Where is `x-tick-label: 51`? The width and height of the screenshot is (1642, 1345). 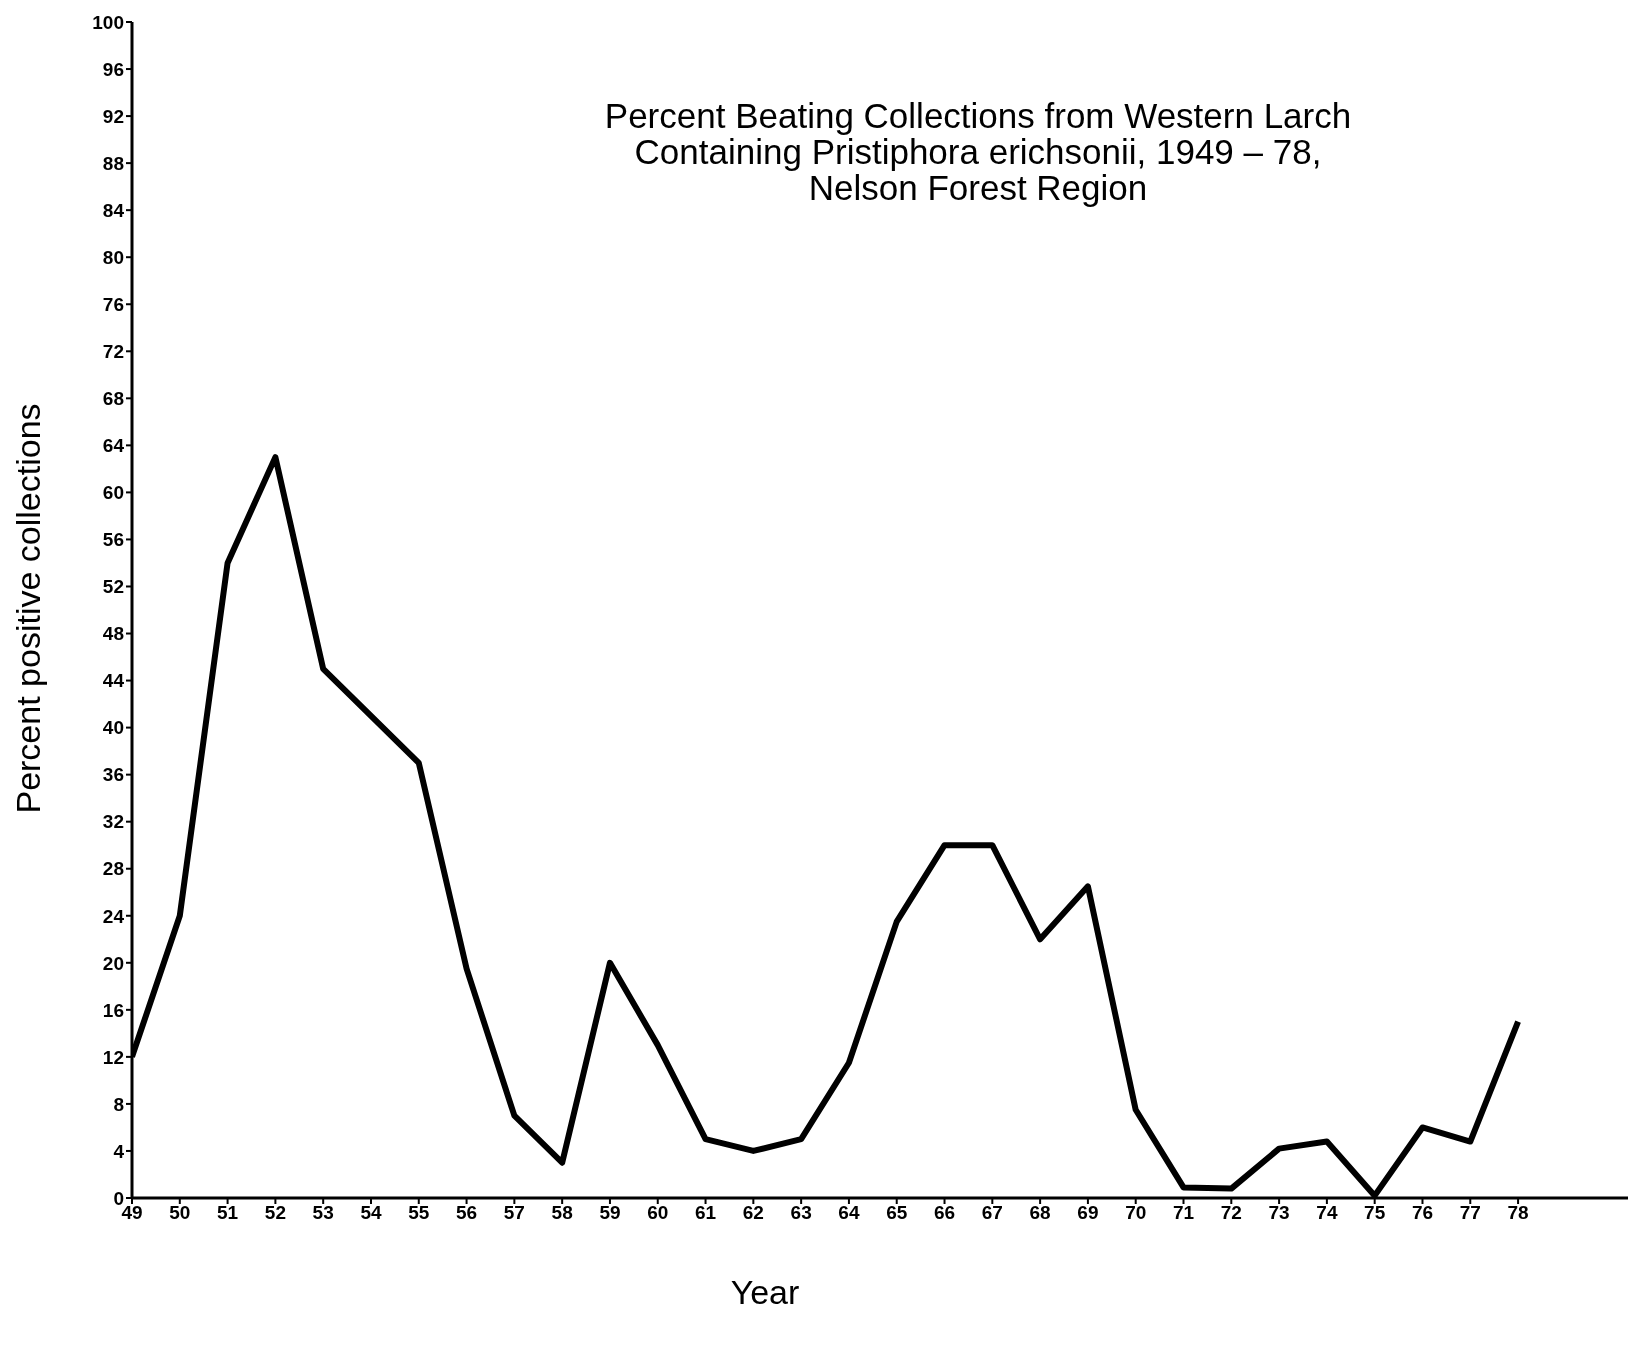 x-tick-label: 51 is located at coordinates (228, 1213).